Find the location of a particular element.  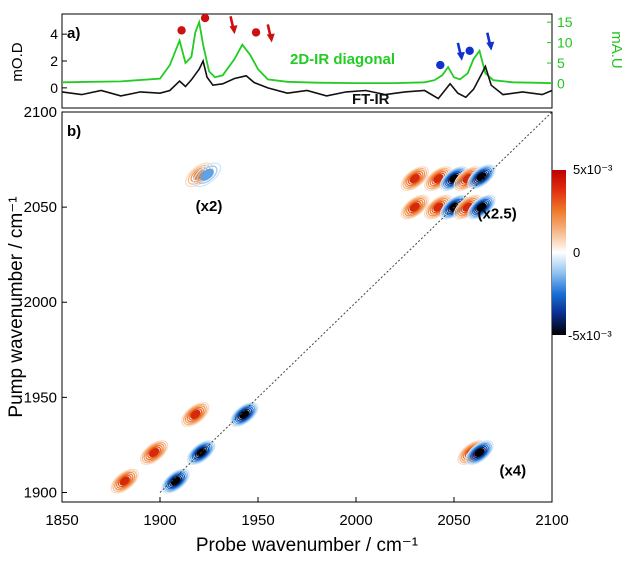

colorbar-min-label: -5x10⁻³ is located at coordinates (590, 335).